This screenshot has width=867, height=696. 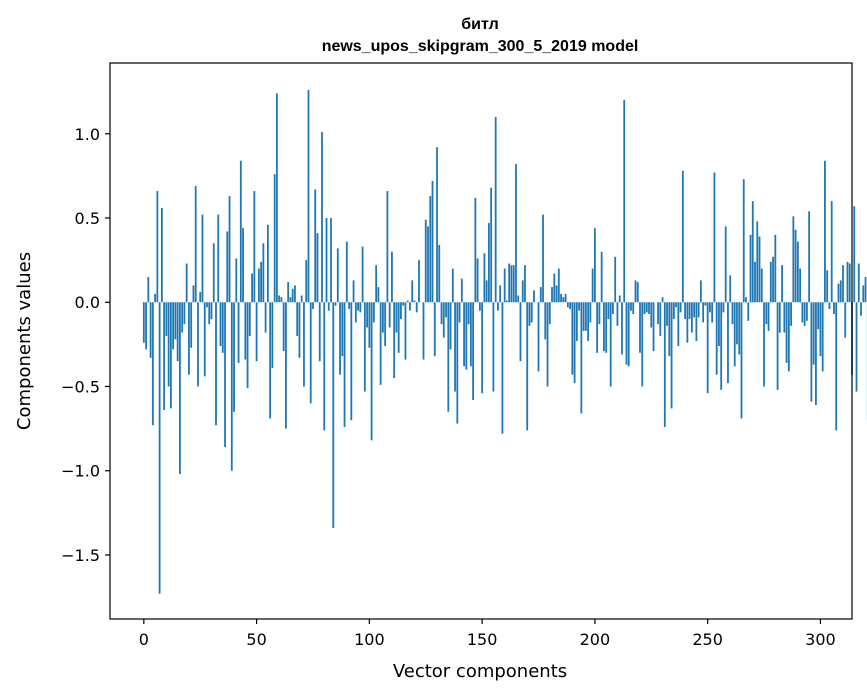 I want to click on x-tick-label: 300, so click(x=820, y=639).